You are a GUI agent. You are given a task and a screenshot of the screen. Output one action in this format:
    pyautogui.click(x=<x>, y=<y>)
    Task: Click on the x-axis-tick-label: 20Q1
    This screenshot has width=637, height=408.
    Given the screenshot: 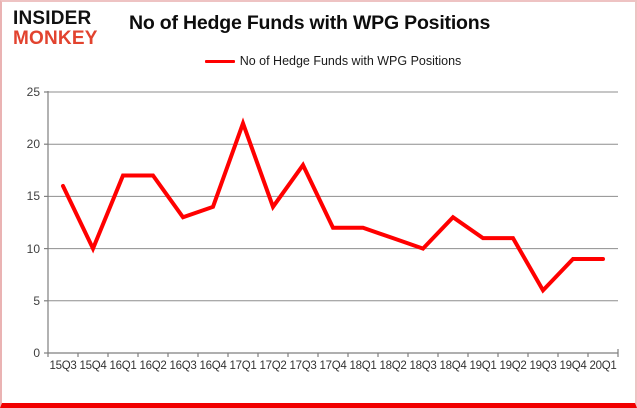 What is the action you would take?
    pyautogui.click(x=603, y=366)
    